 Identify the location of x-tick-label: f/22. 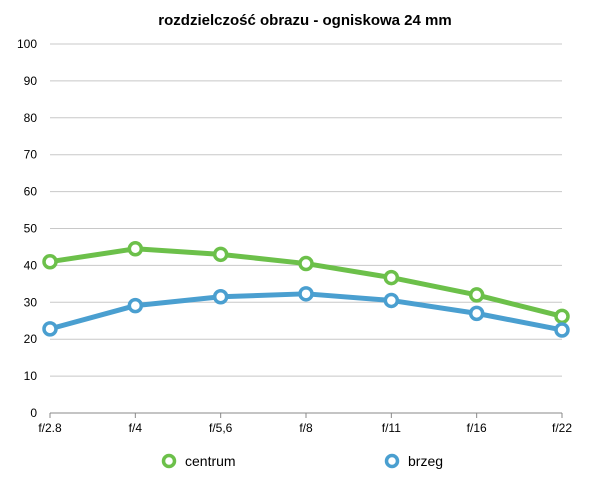
(562, 428).